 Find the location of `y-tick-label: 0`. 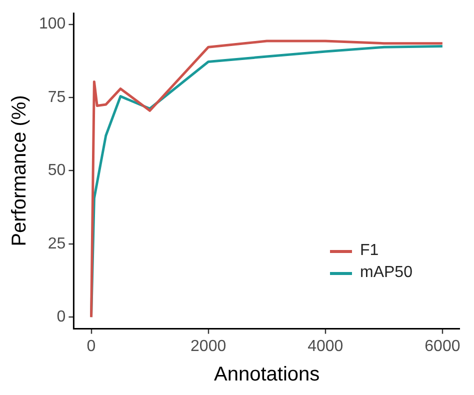

y-tick-label: 0 is located at coordinates (61, 317).